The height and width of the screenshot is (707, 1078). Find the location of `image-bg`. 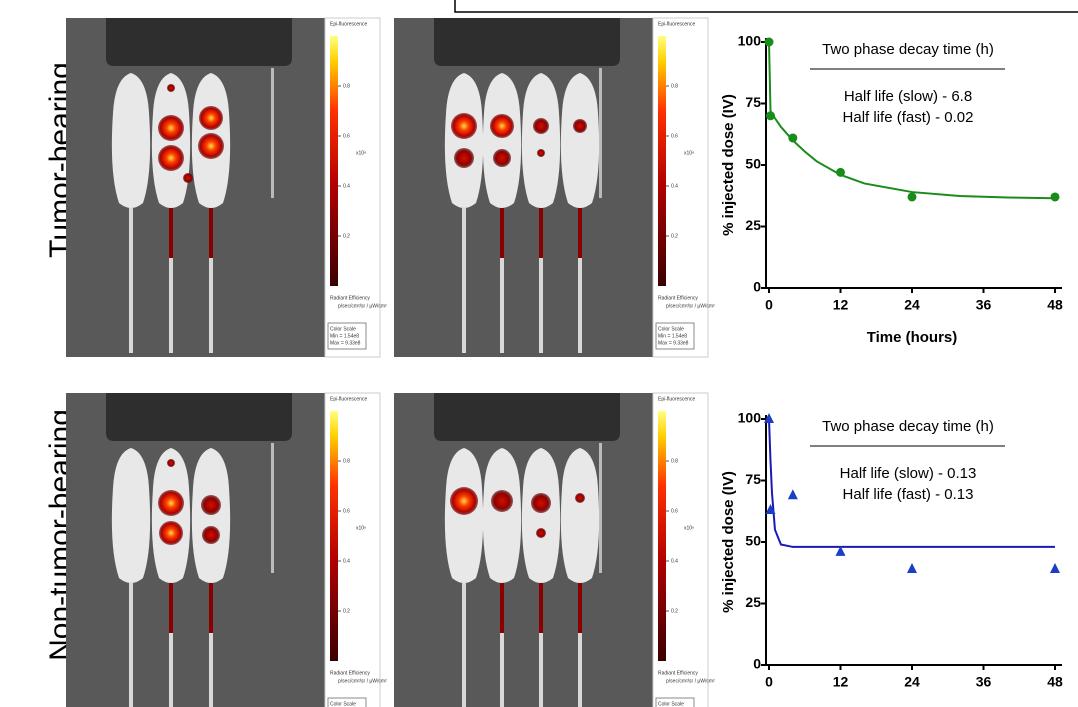

image-bg is located at coordinates (523, 187).